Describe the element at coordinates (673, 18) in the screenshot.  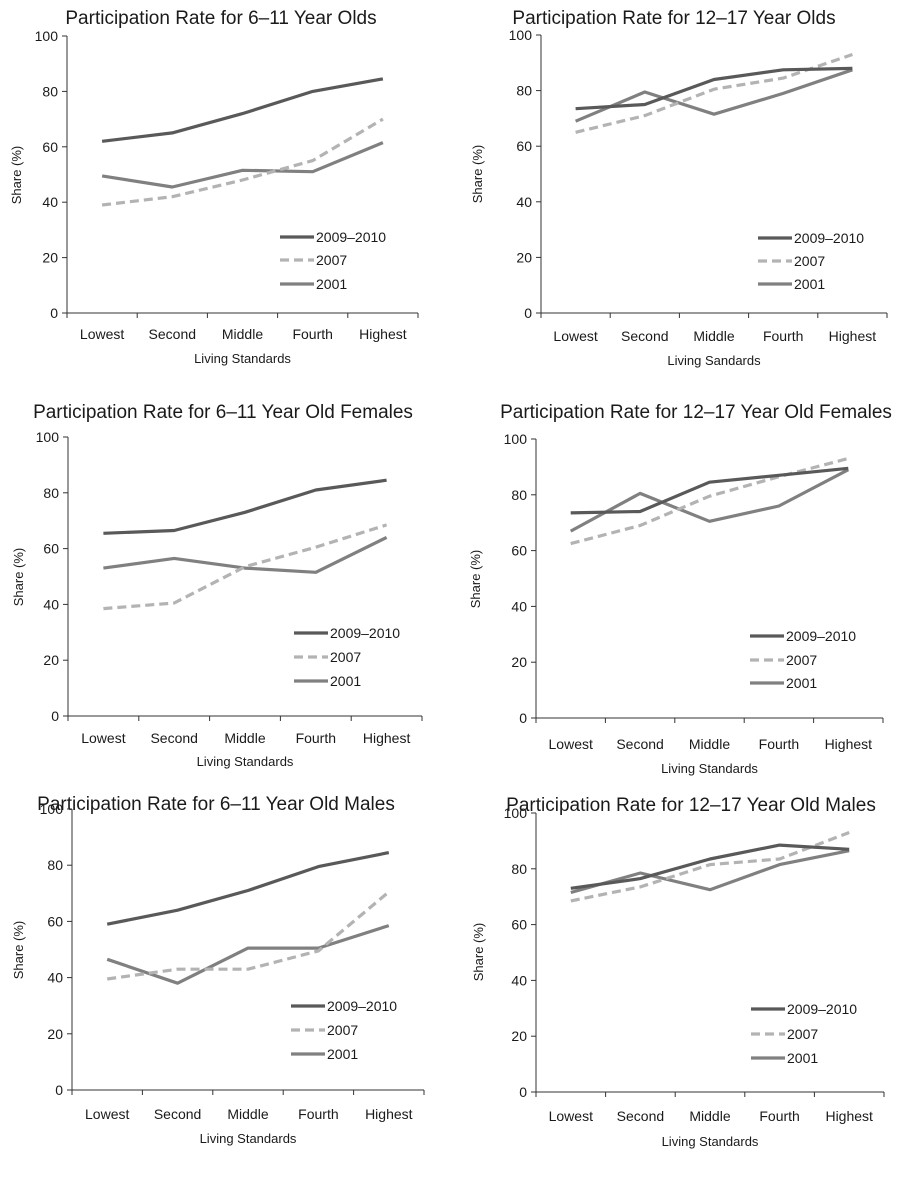
I see `chart-title: Participation Rate for 12–17 Year Olds` at that location.